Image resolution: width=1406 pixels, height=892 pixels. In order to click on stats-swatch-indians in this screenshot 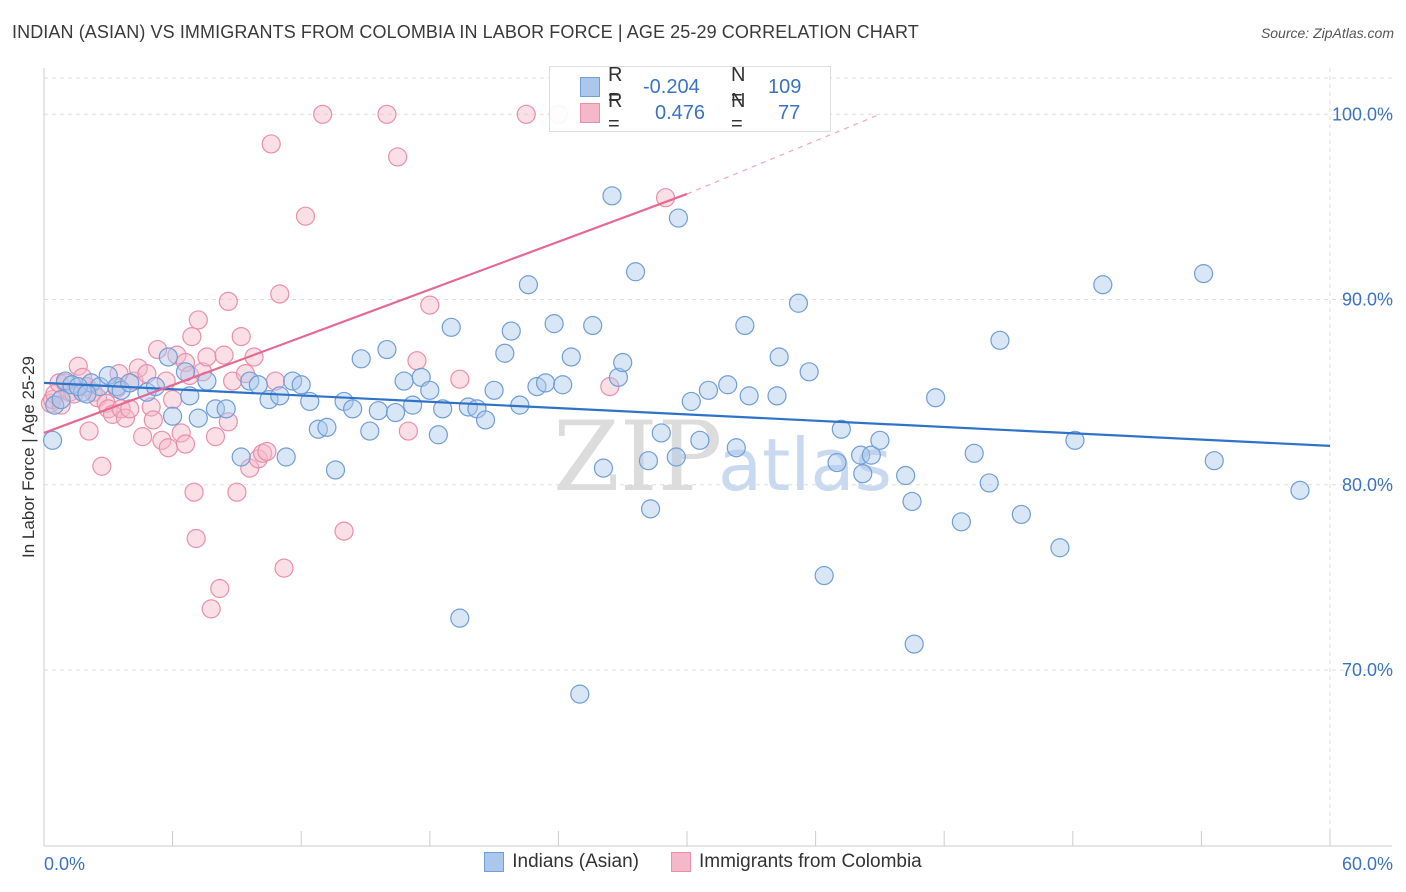, I will do `click(590, 87)`.